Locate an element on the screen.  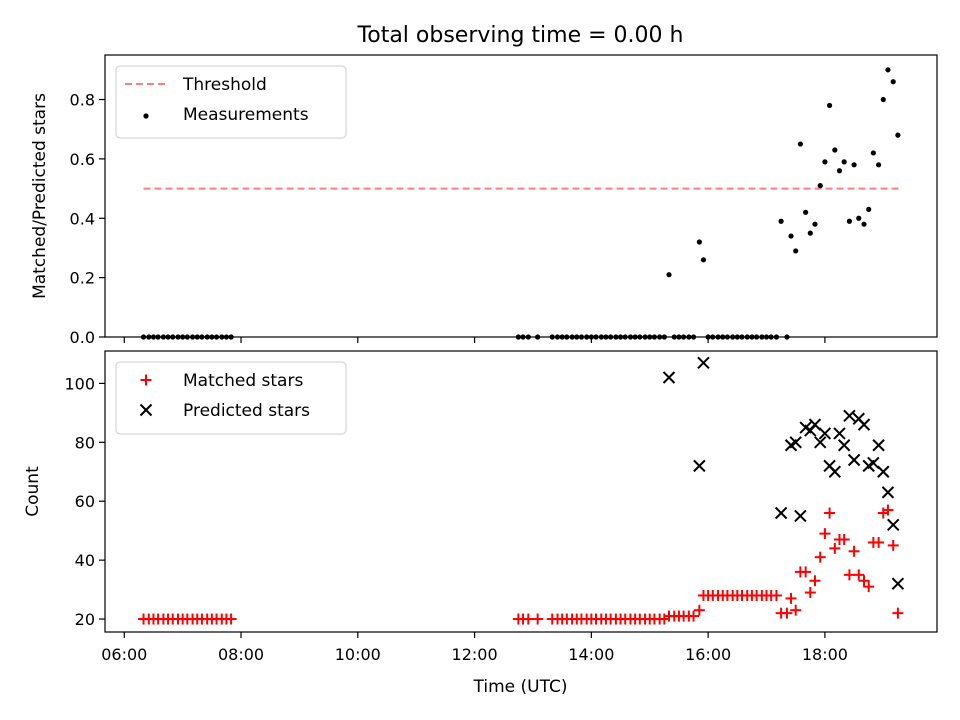
legend-measurement-swatch is located at coordinates (146, 116).